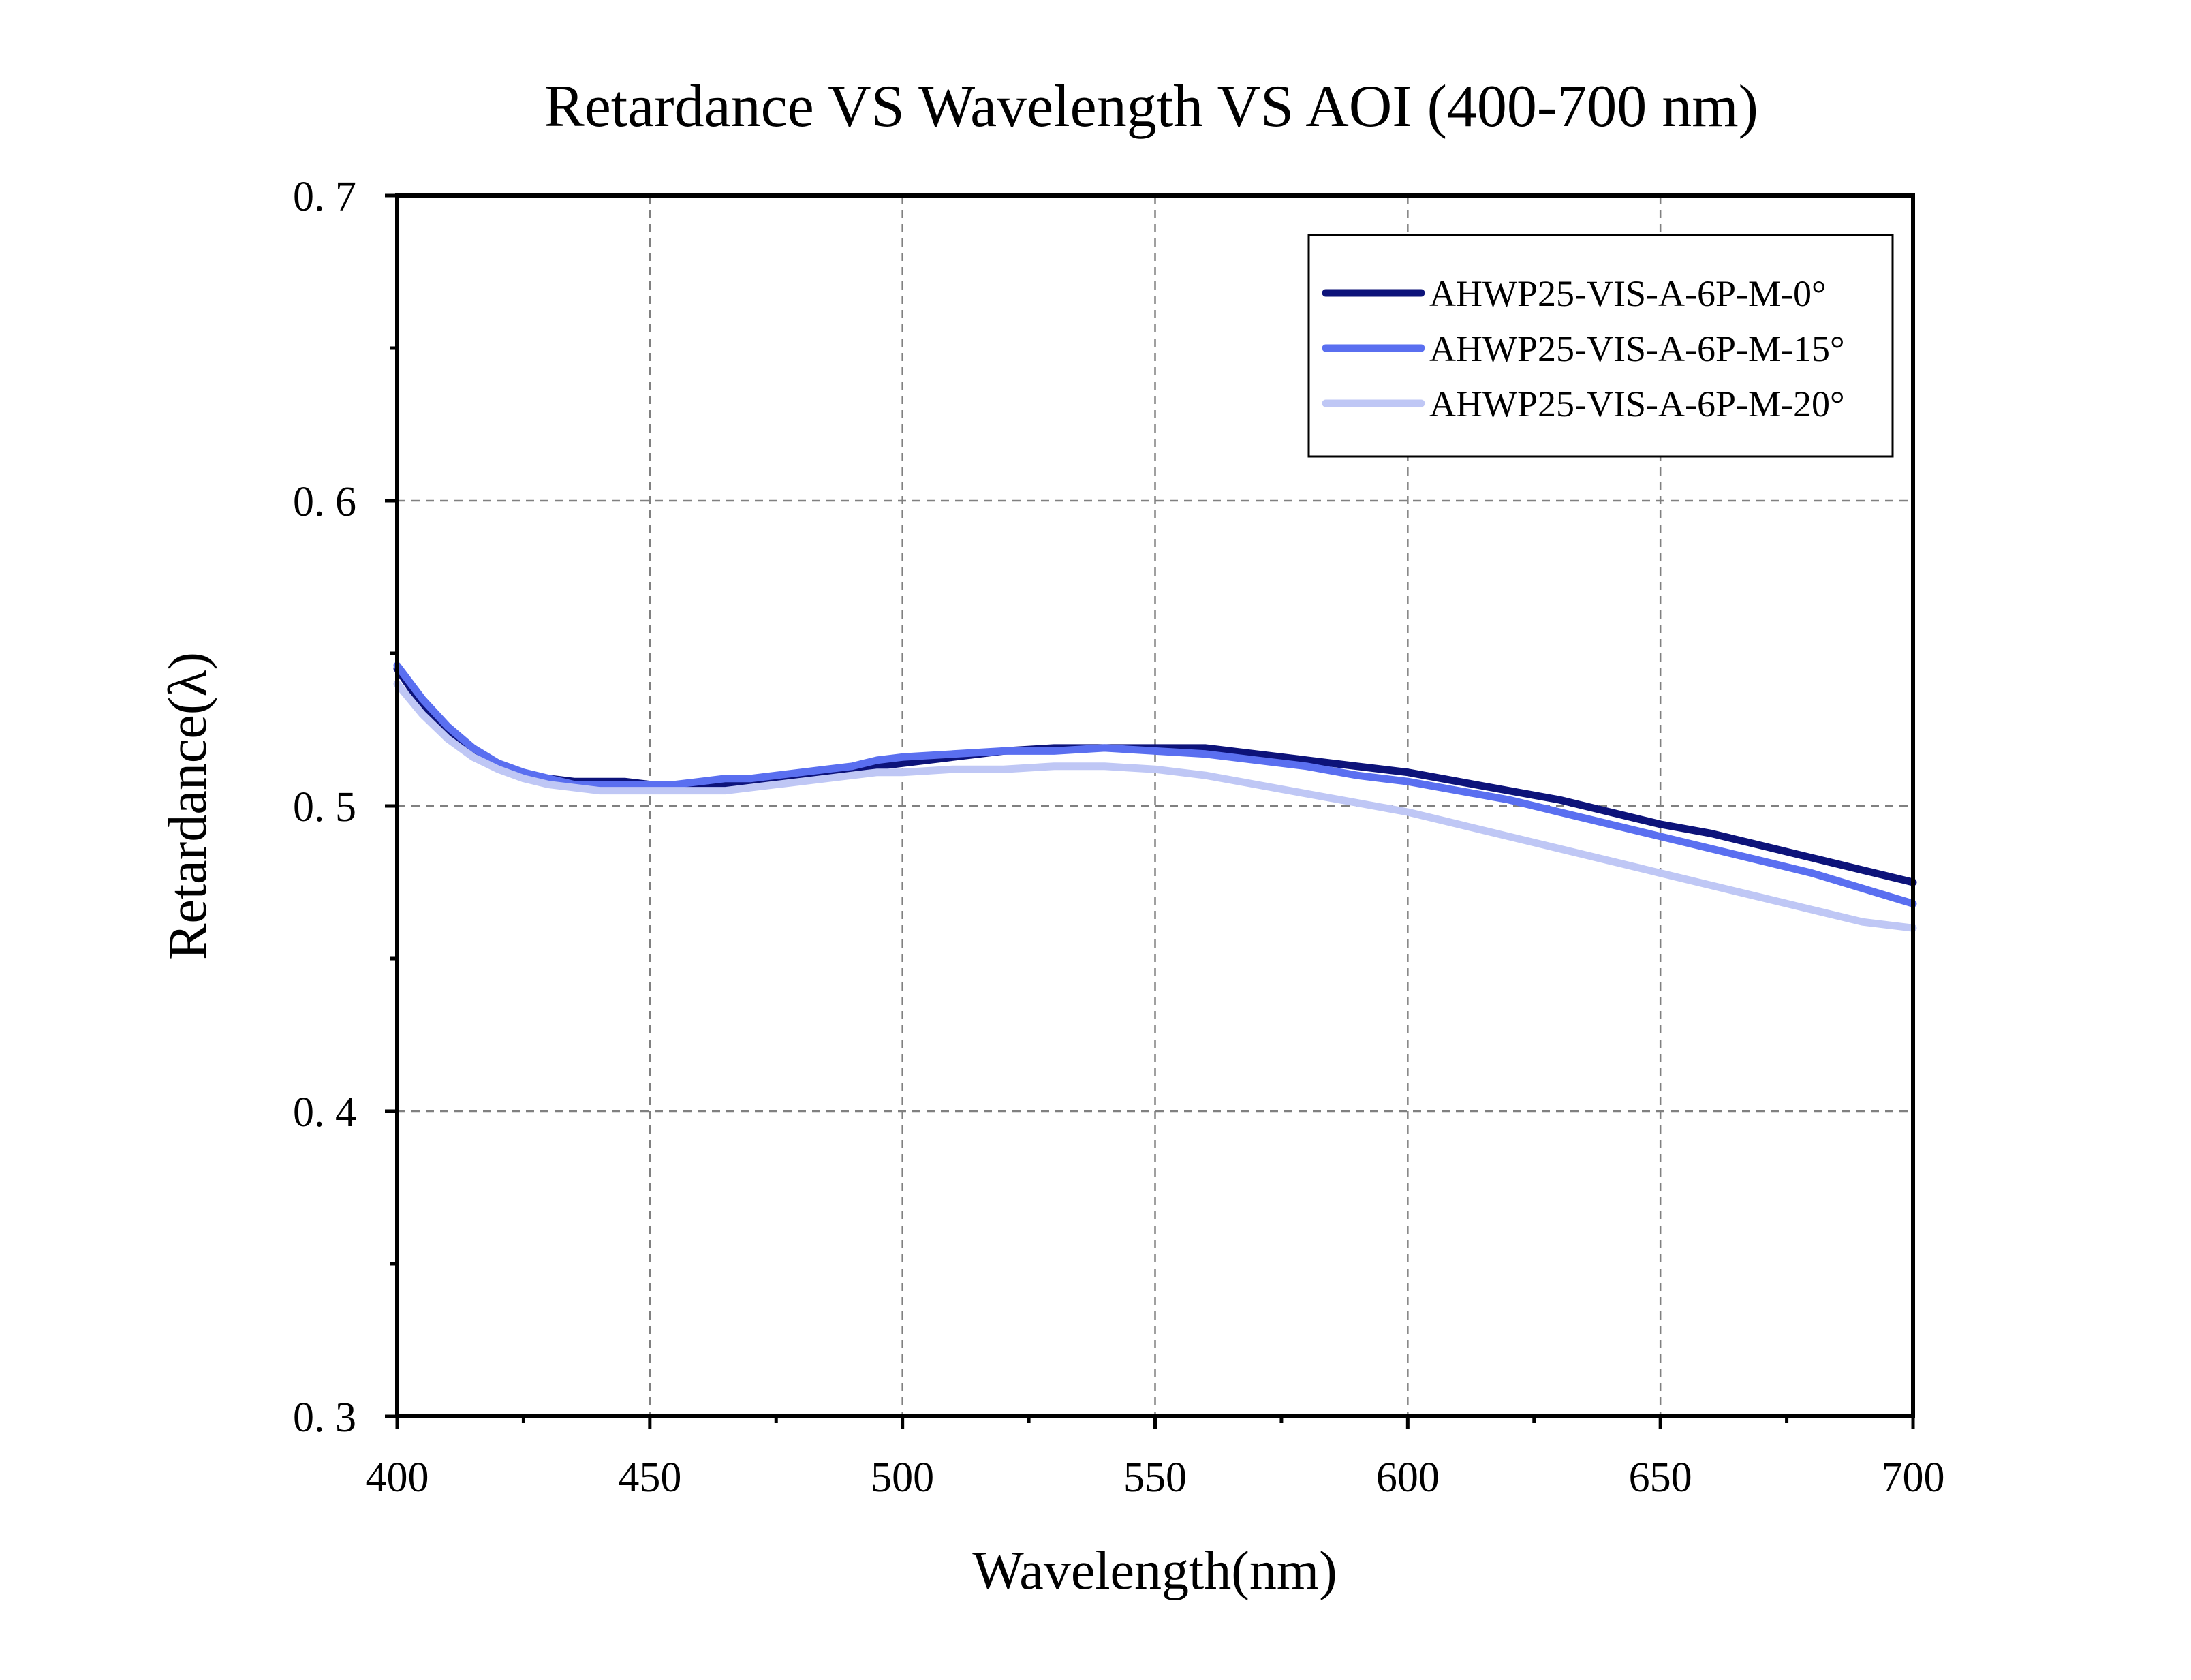 The image size is (2191, 1680). I want to click on x-axis-label: Wavelength(nm), so click(1154, 1571).